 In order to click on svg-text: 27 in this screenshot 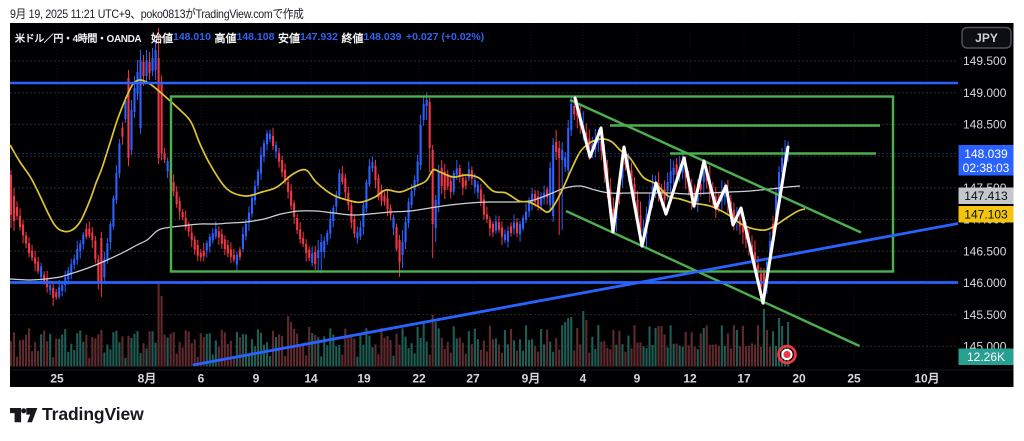, I will do `click(473, 379)`.